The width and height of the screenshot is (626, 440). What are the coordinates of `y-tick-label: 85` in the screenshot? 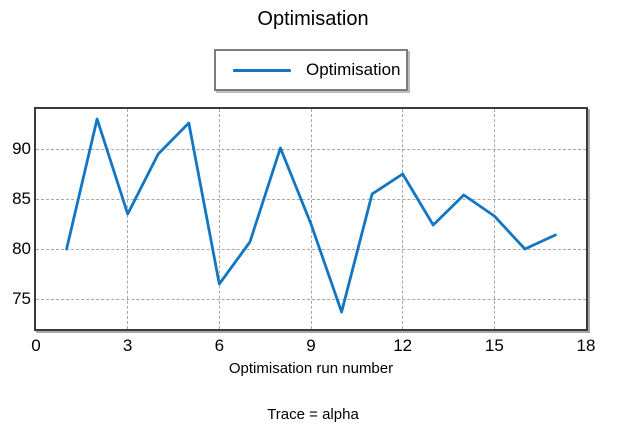 It's located at (21, 198).